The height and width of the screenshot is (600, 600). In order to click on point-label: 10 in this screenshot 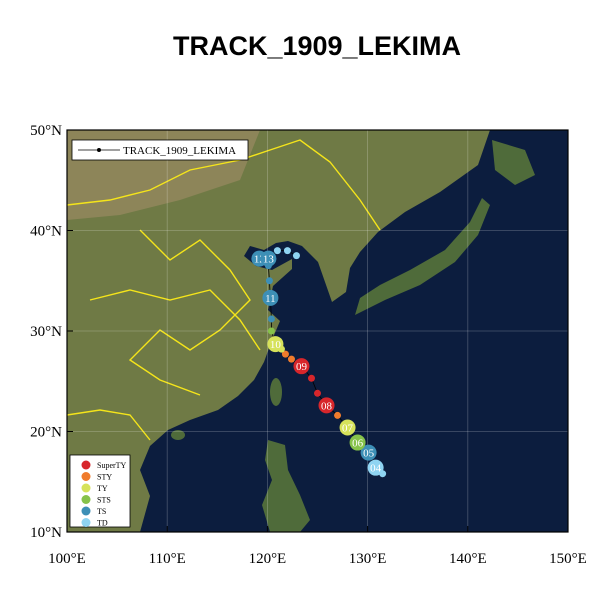, I will do `click(276, 345)`.